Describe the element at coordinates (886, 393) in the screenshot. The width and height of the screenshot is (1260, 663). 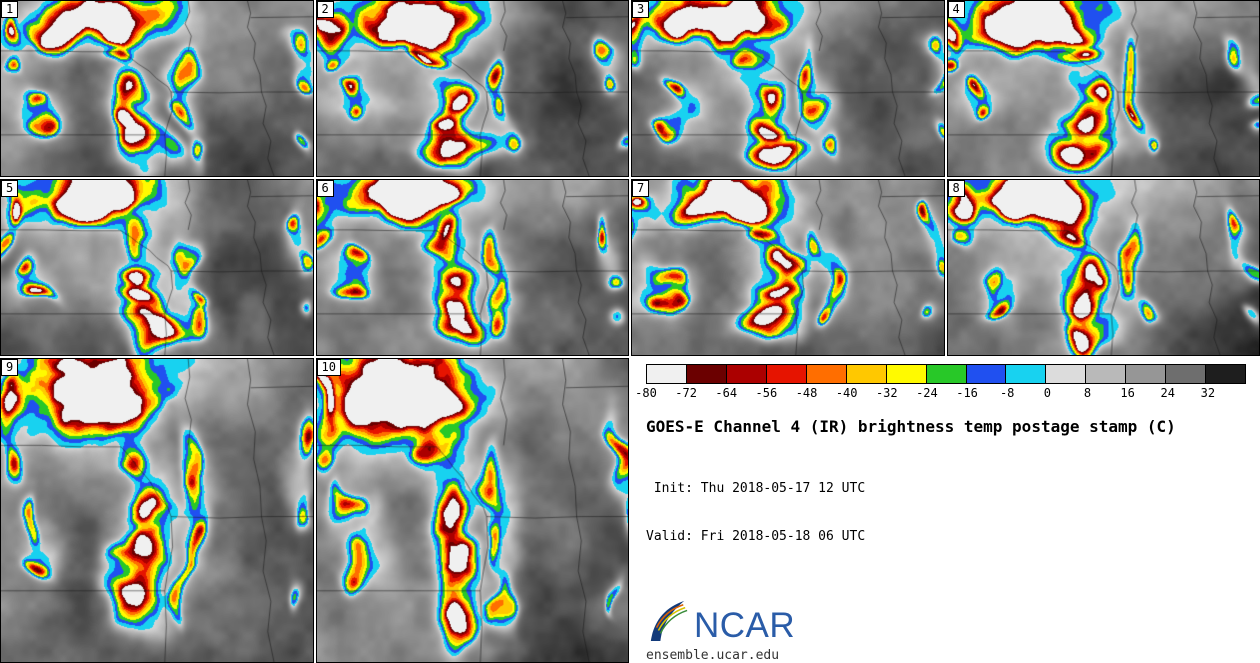
I see `colorbar-tick: -32` at that location.